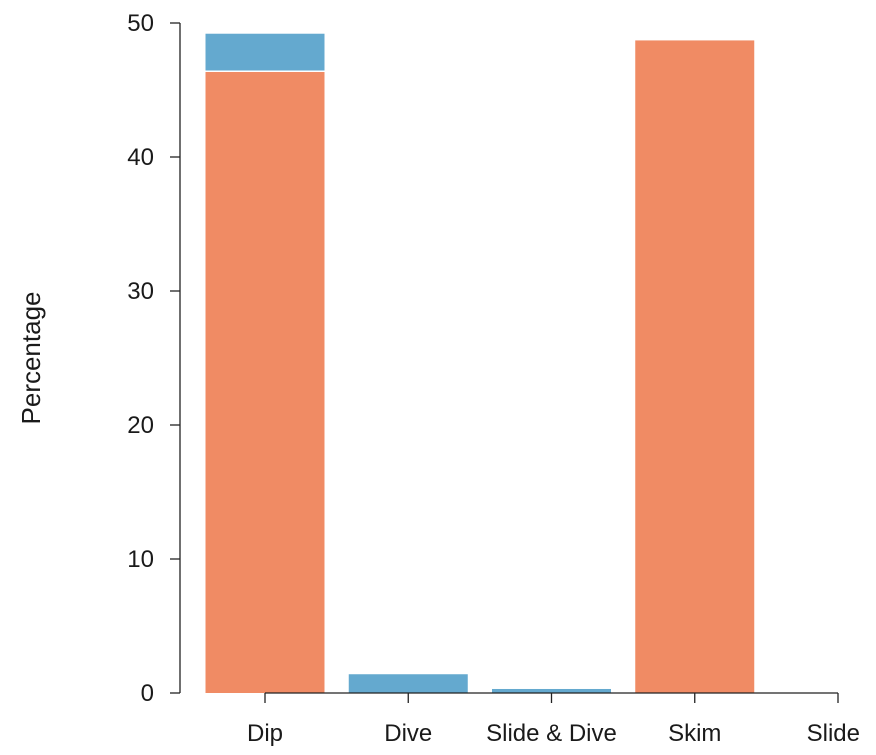 Image resolution: width=876 pixels, height=755 pixels. I want to click on x-ticks-group: Dip Dive Slide & Dive Skim Slide, so click(553, 720).